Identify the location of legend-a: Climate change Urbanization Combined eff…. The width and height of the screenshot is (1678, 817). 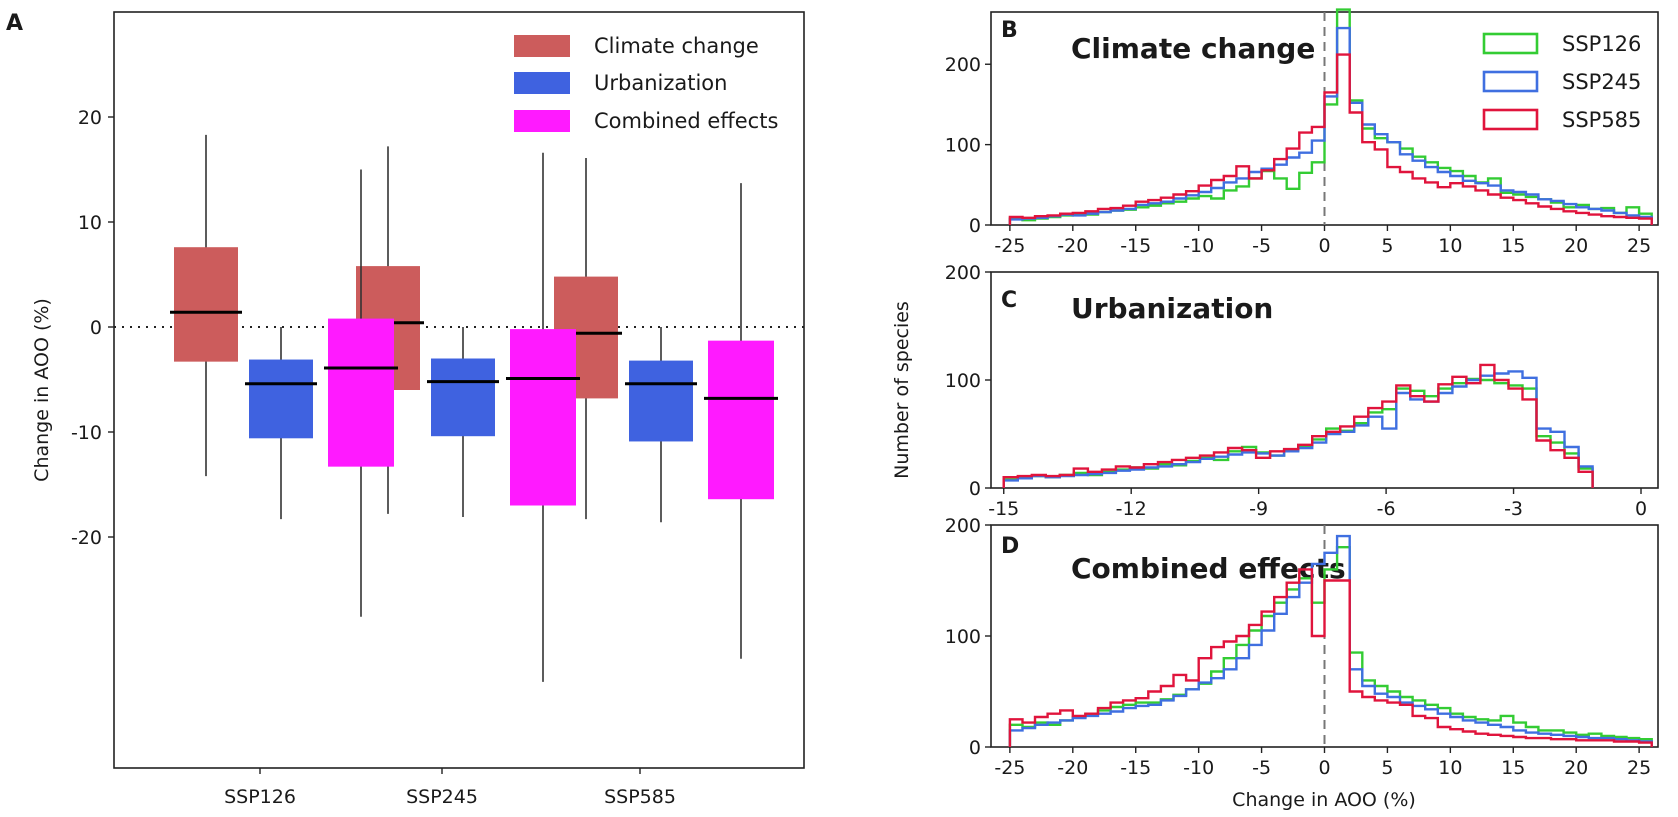
(646, 83).